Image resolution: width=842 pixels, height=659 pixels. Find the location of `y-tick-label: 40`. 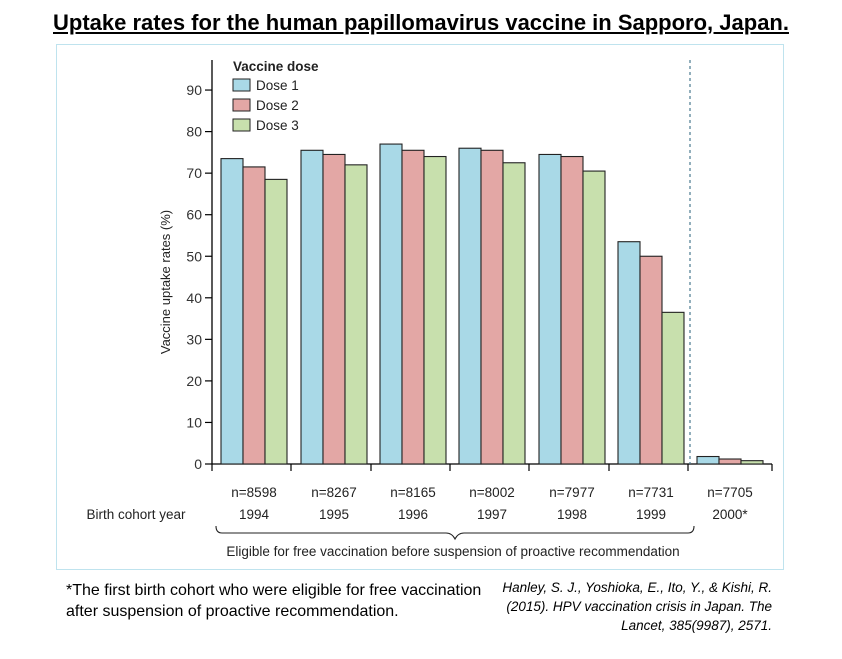

y-tick-label: 40 is located at coordinates (194, 298).